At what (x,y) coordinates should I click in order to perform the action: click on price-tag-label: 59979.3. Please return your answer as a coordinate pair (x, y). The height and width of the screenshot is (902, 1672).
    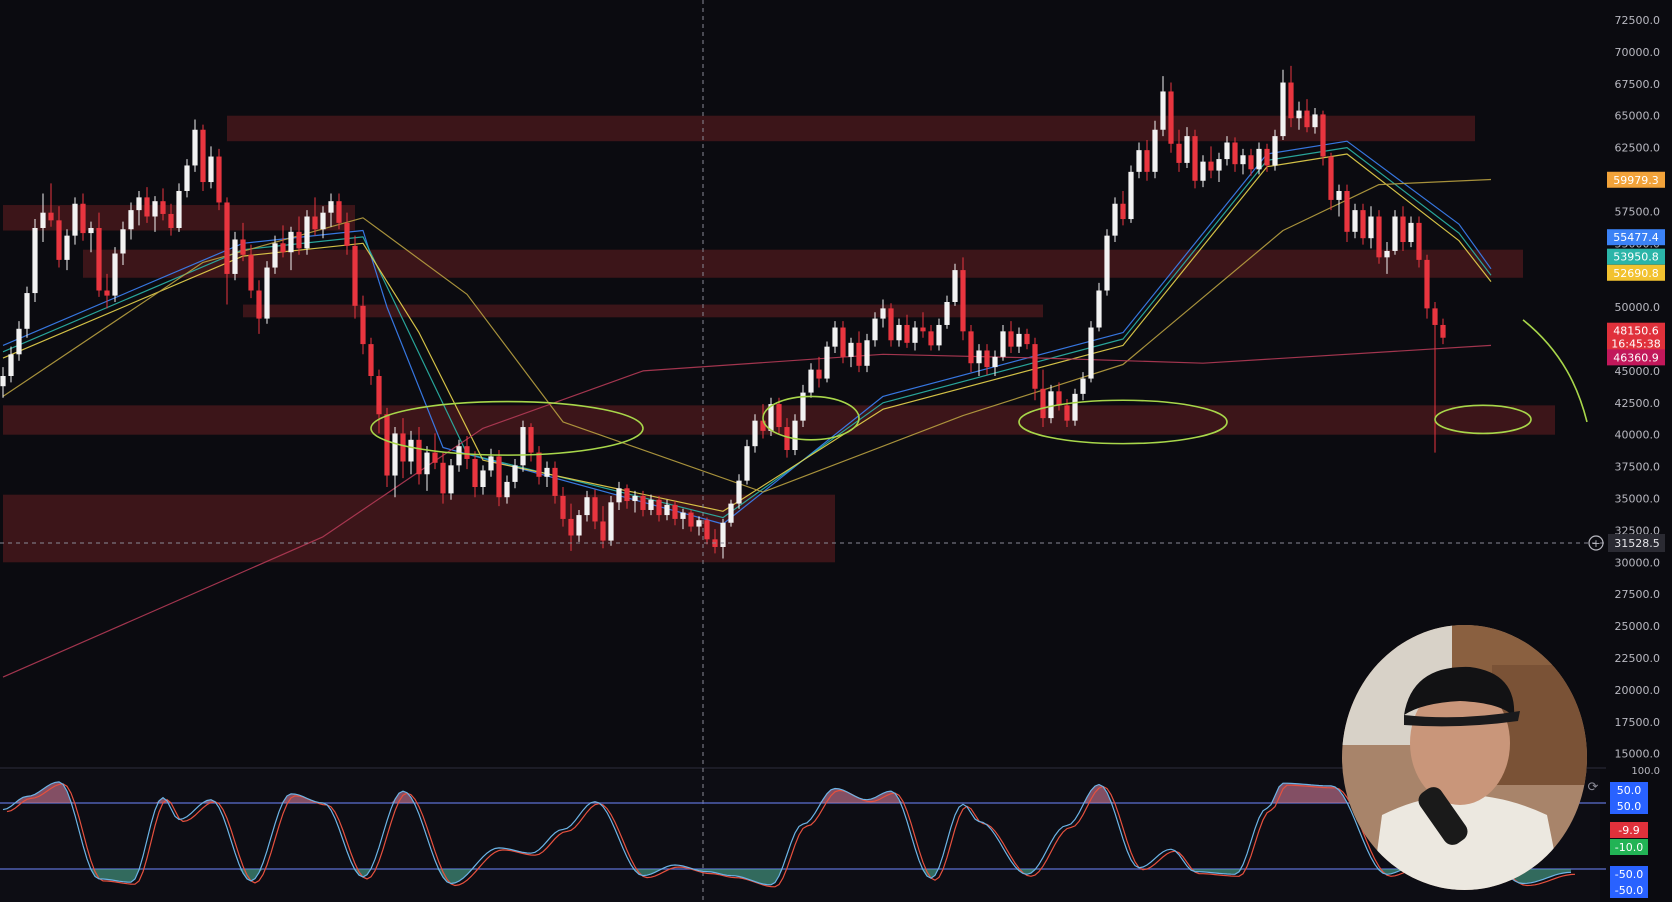
    Looking at the image, I should click on (1636, 180).